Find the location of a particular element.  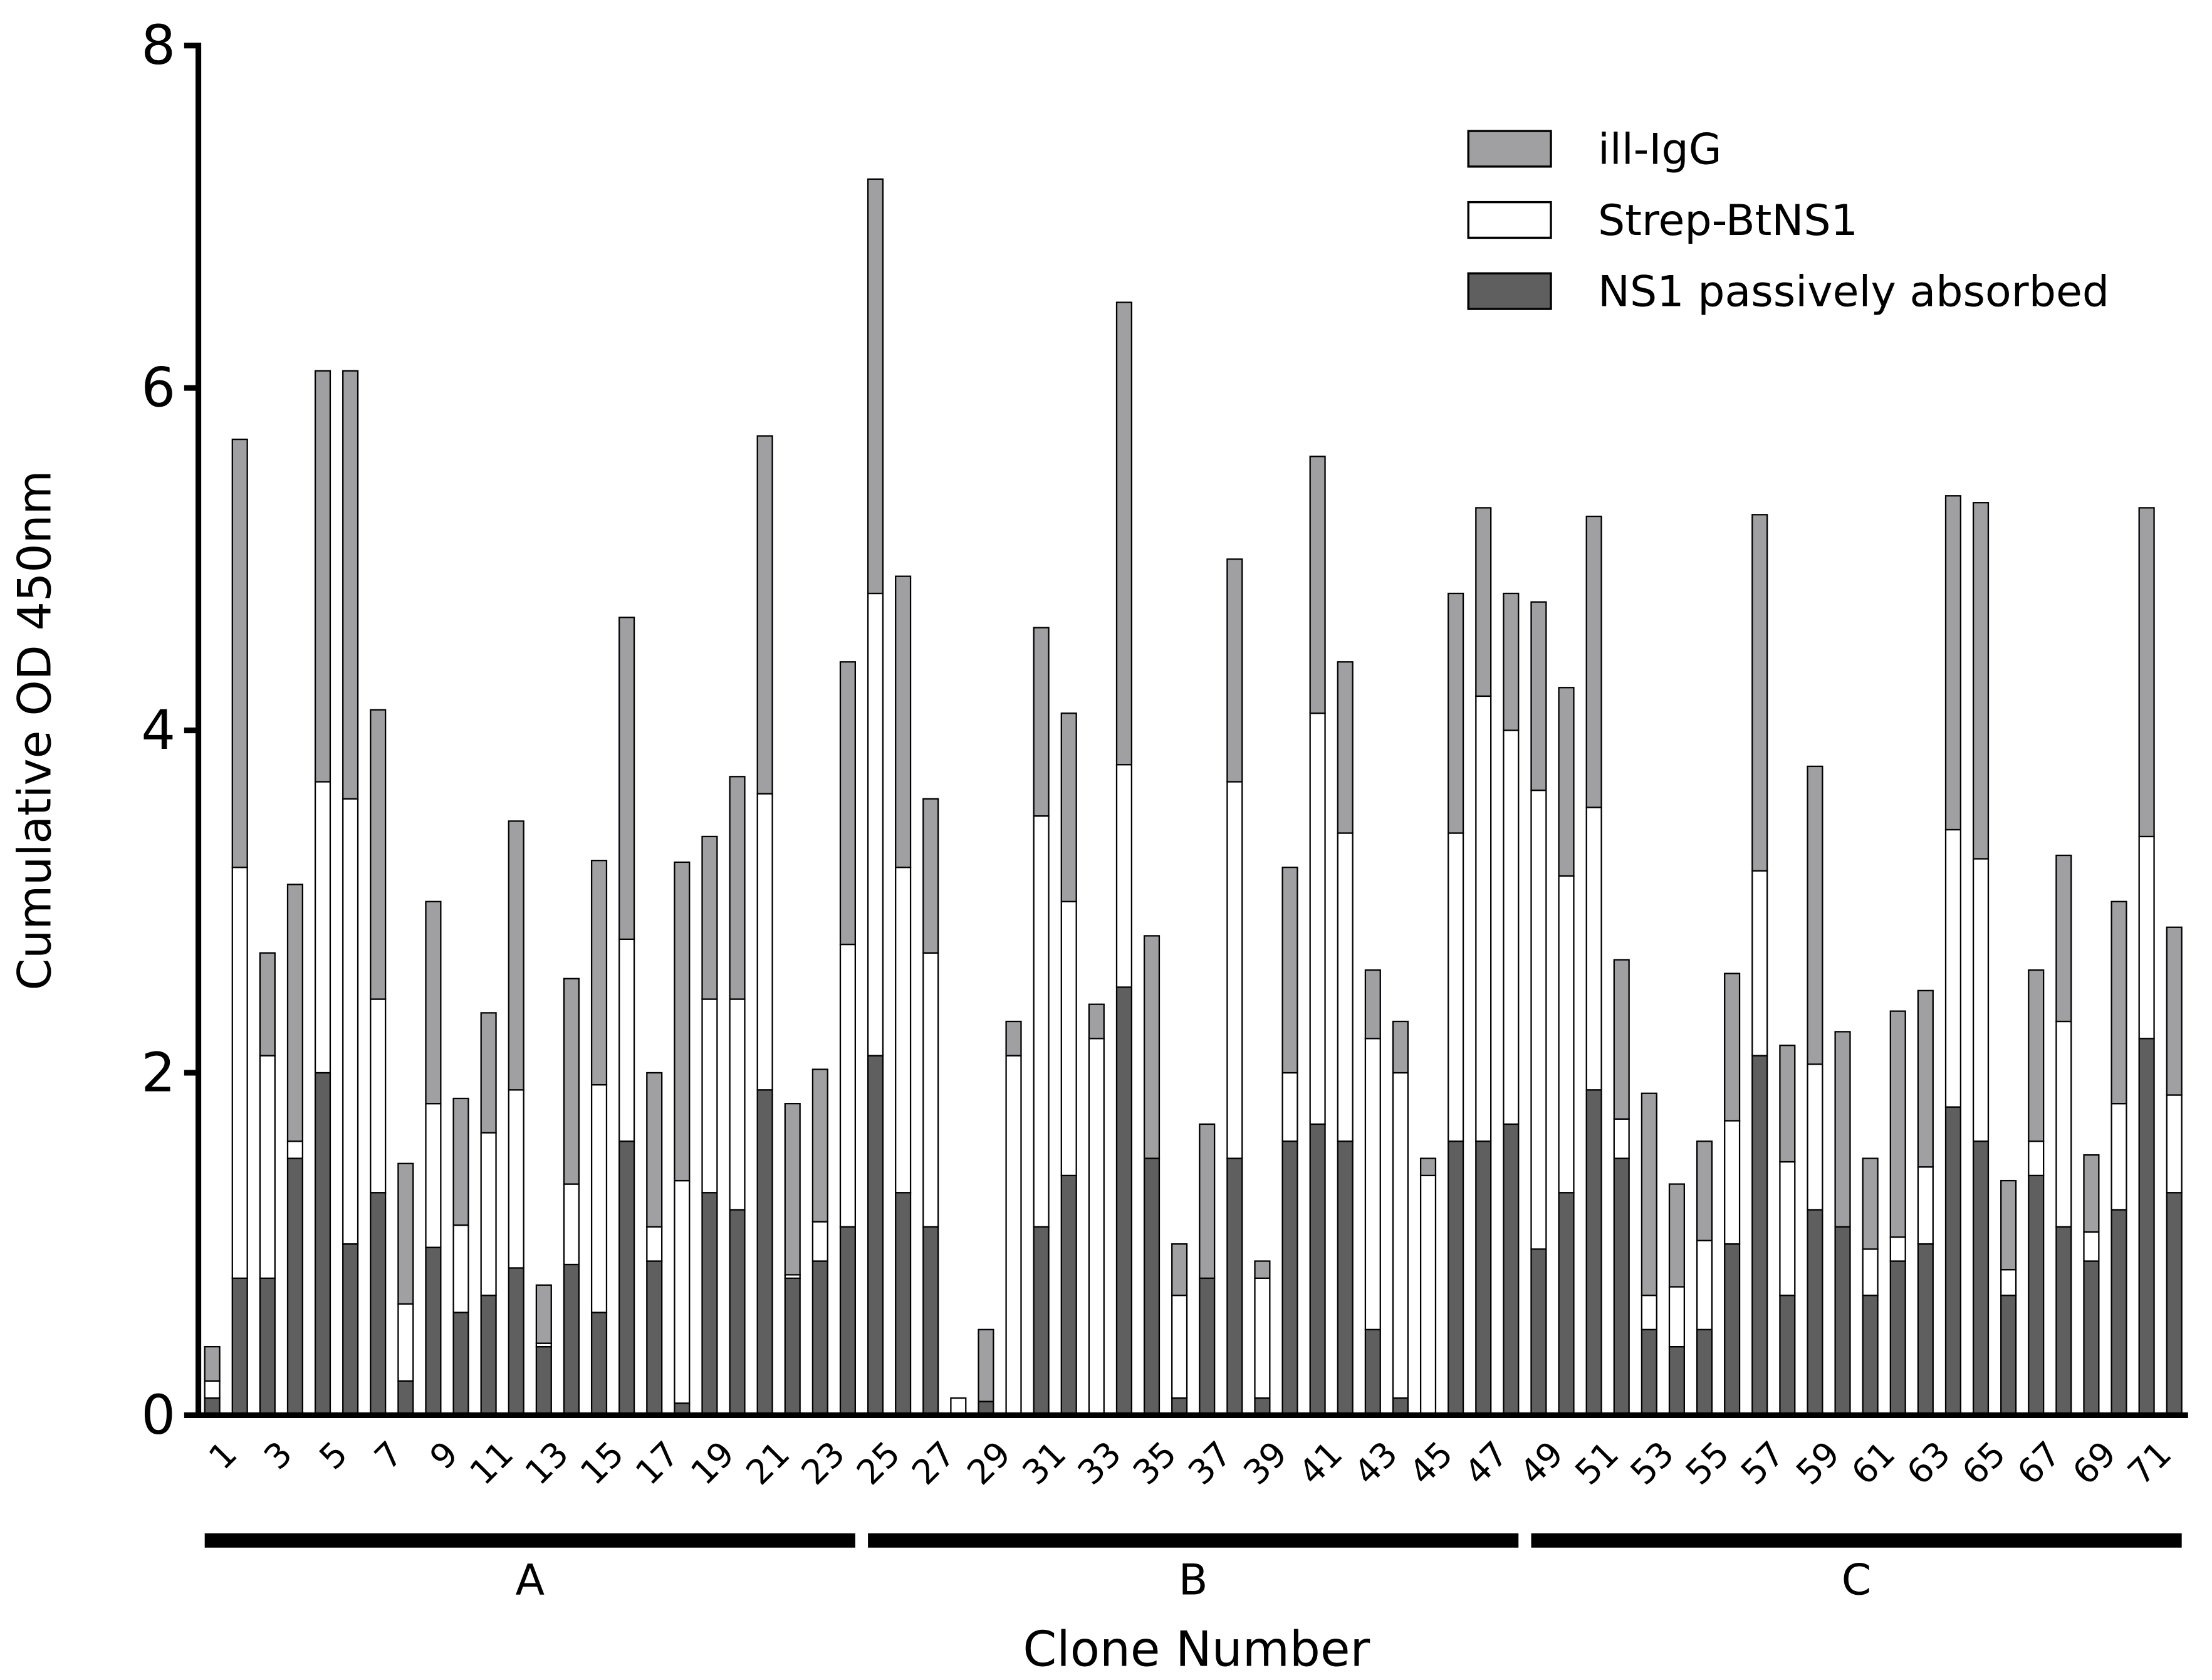

x-tick-label: 71 is located at coordinates (2149, 1463).